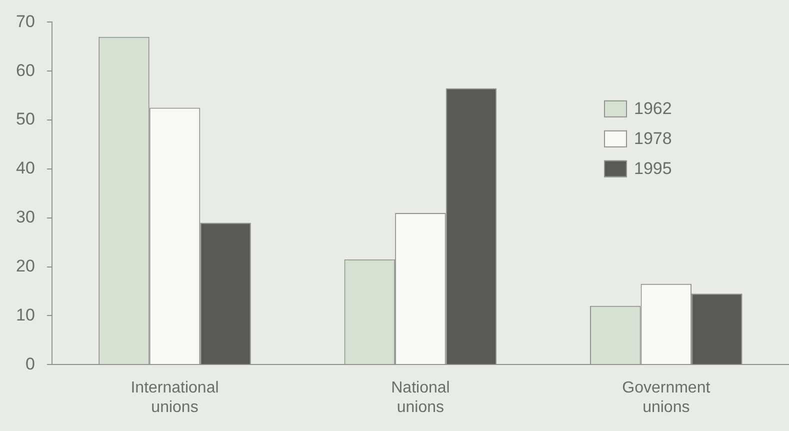 The height and width of the screenshot is (431, 789). I want to click on y-tick-label: 20, so click(25, 266).